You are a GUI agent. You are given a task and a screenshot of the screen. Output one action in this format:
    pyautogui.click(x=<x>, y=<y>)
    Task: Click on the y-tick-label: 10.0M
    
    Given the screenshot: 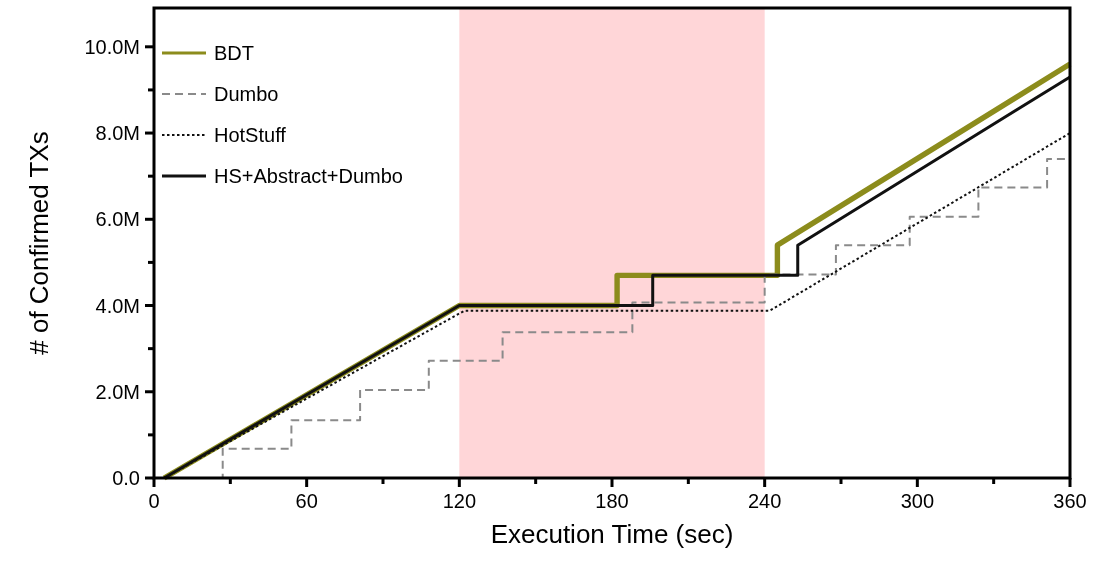 What is the action you would take?
    pyautogui.click(x=112, y=46)
    